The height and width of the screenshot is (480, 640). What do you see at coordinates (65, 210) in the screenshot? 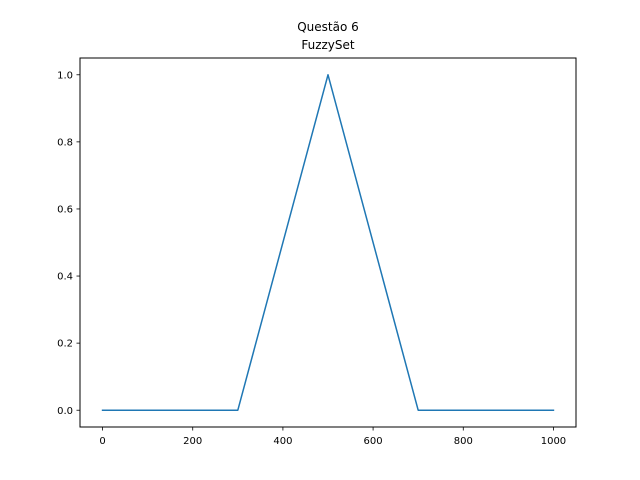
I see `y-tick-label: 0.6` at bounding box center [65, 210].